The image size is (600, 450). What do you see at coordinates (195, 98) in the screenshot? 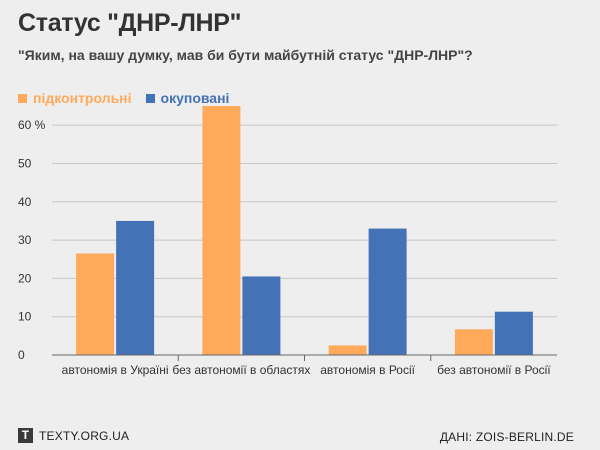
I see `legend-label-occupied: окуповані` at bounding box center [195, 98].